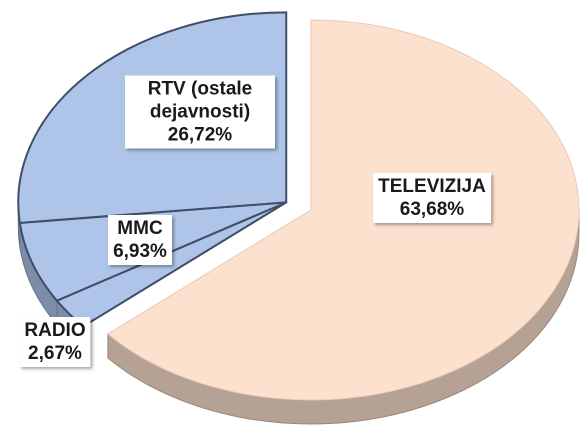 The width and height of the screenshot is (584, 446). I want to click on slice-label: MMC 6,93%, so click(140, 240).